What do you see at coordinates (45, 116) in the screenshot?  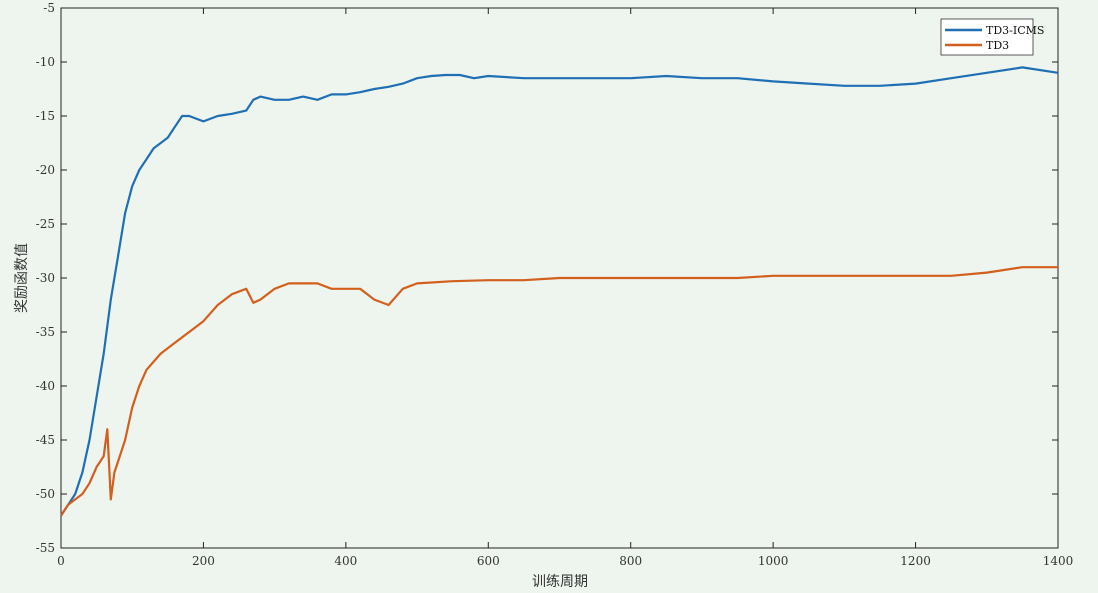 I see `y-tick-label: -15` at bounding box center [45, 116].